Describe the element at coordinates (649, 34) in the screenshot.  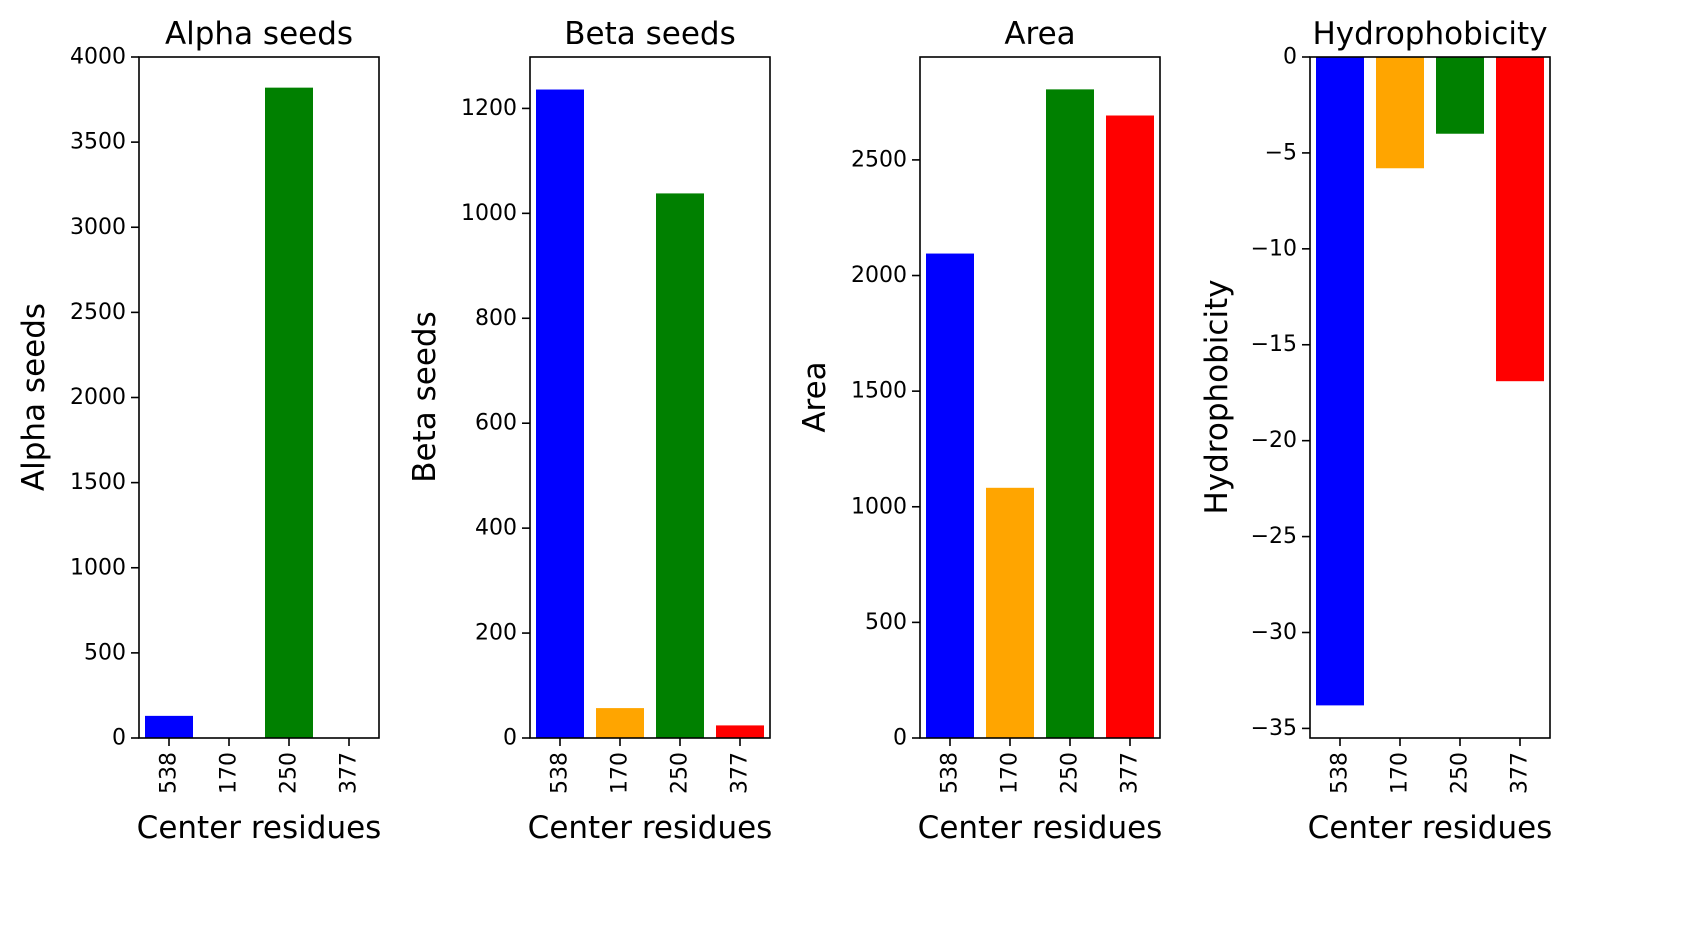
I see `panel-title: Beta seeds` at that location.